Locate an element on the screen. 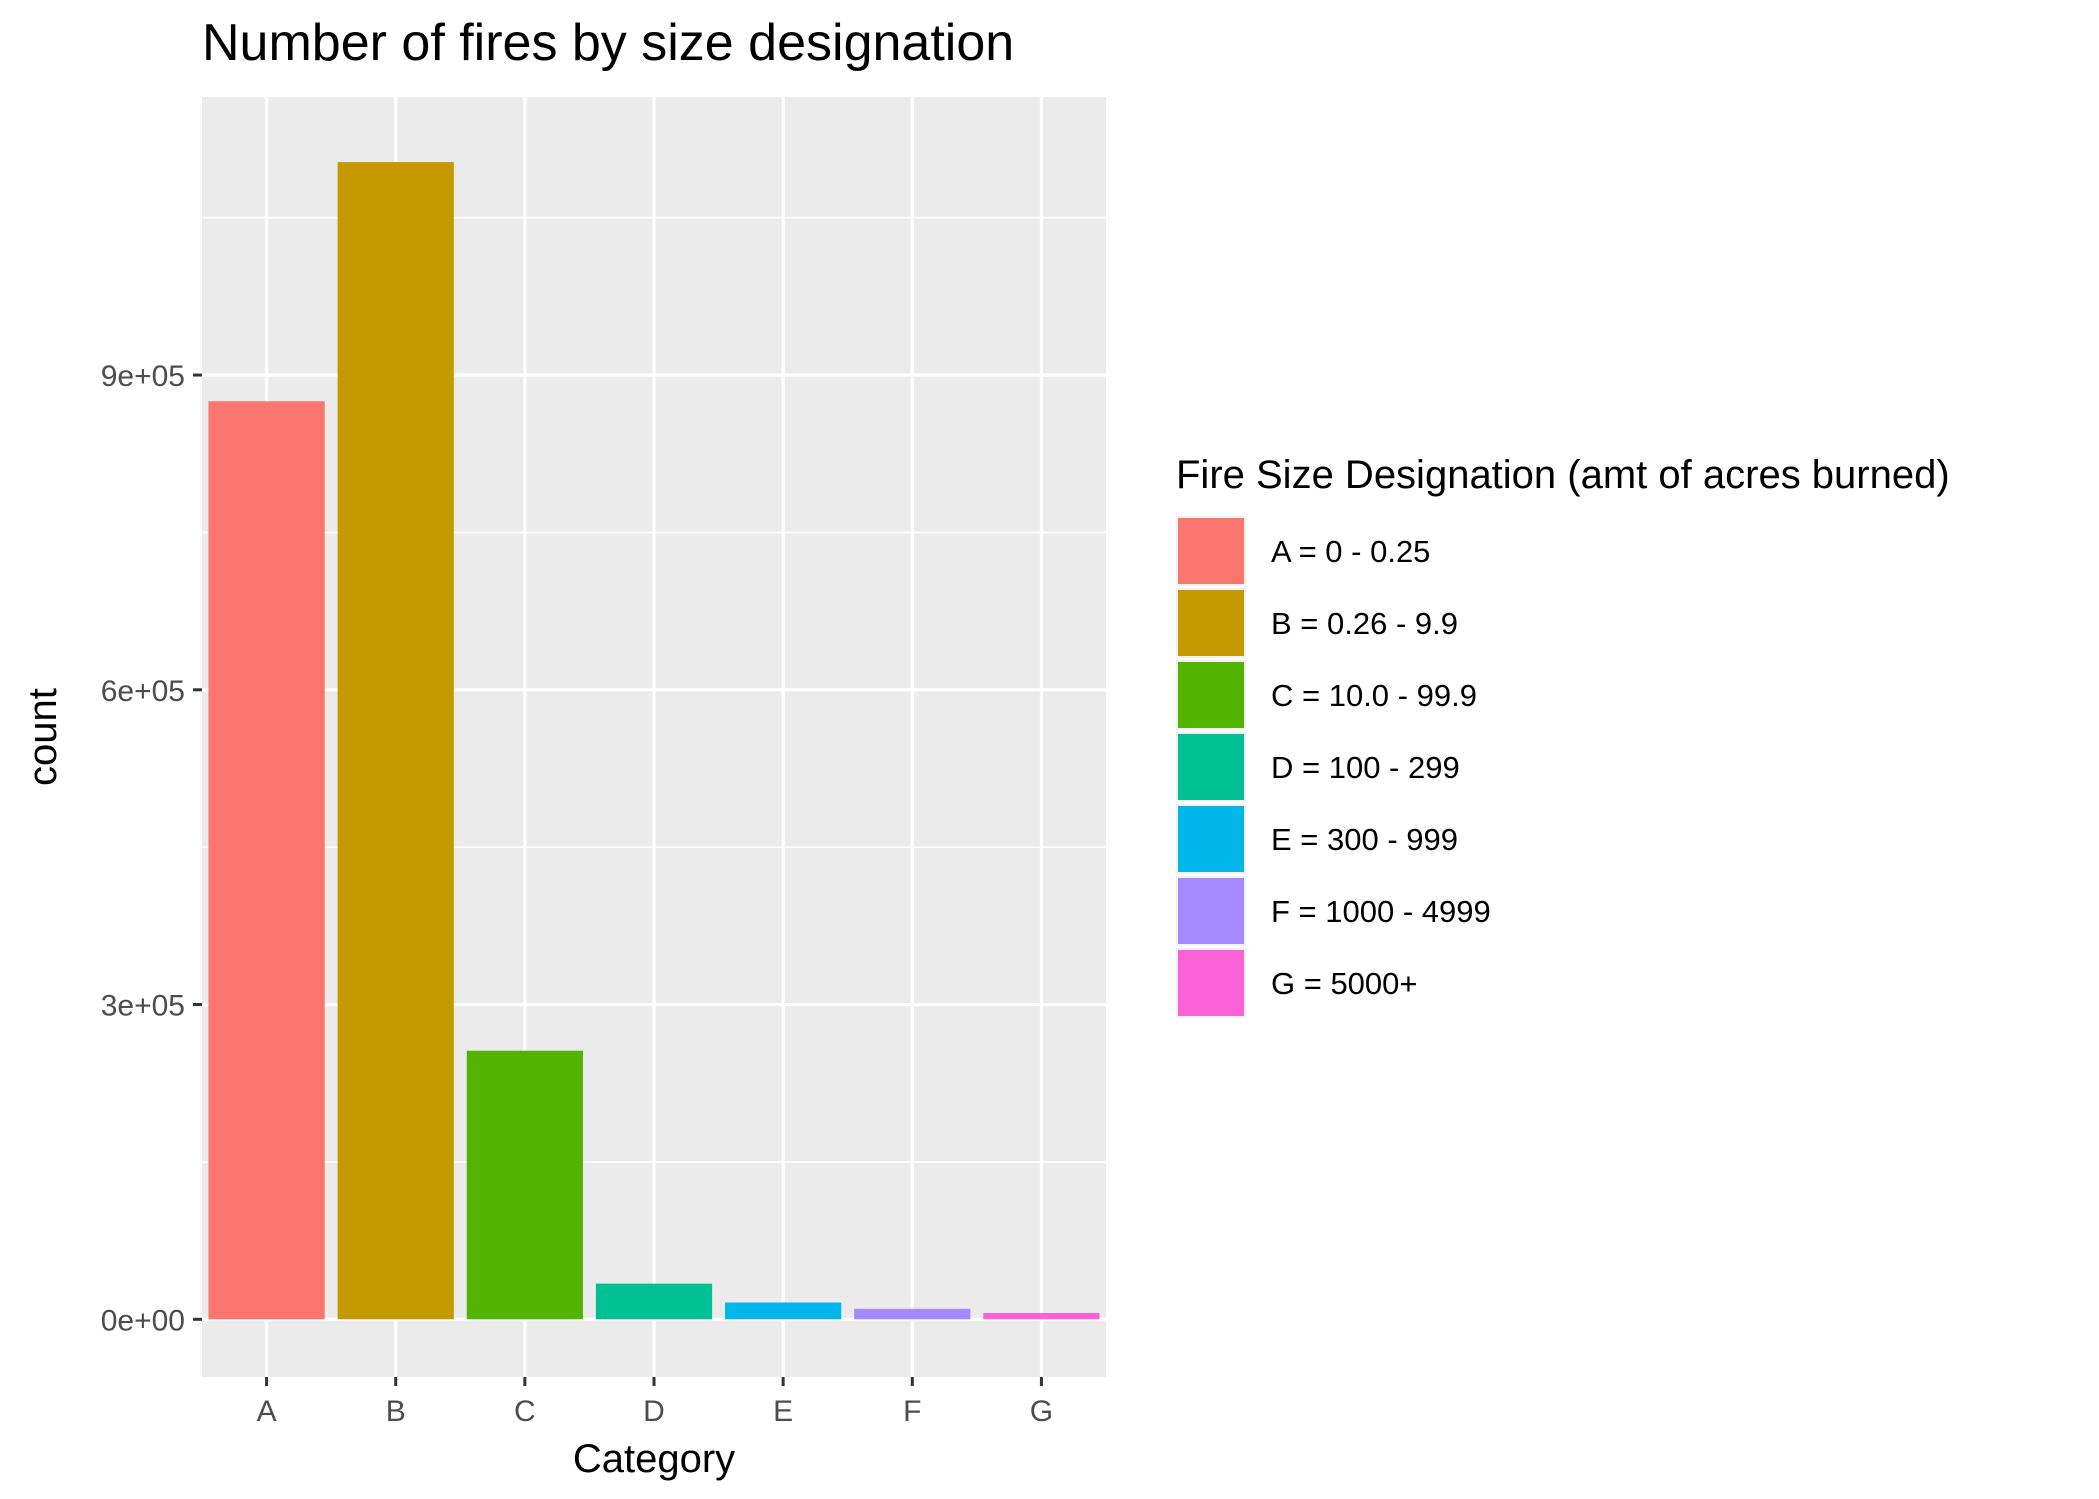  x-tick-label: G is located at coordinates (1041, 1411).